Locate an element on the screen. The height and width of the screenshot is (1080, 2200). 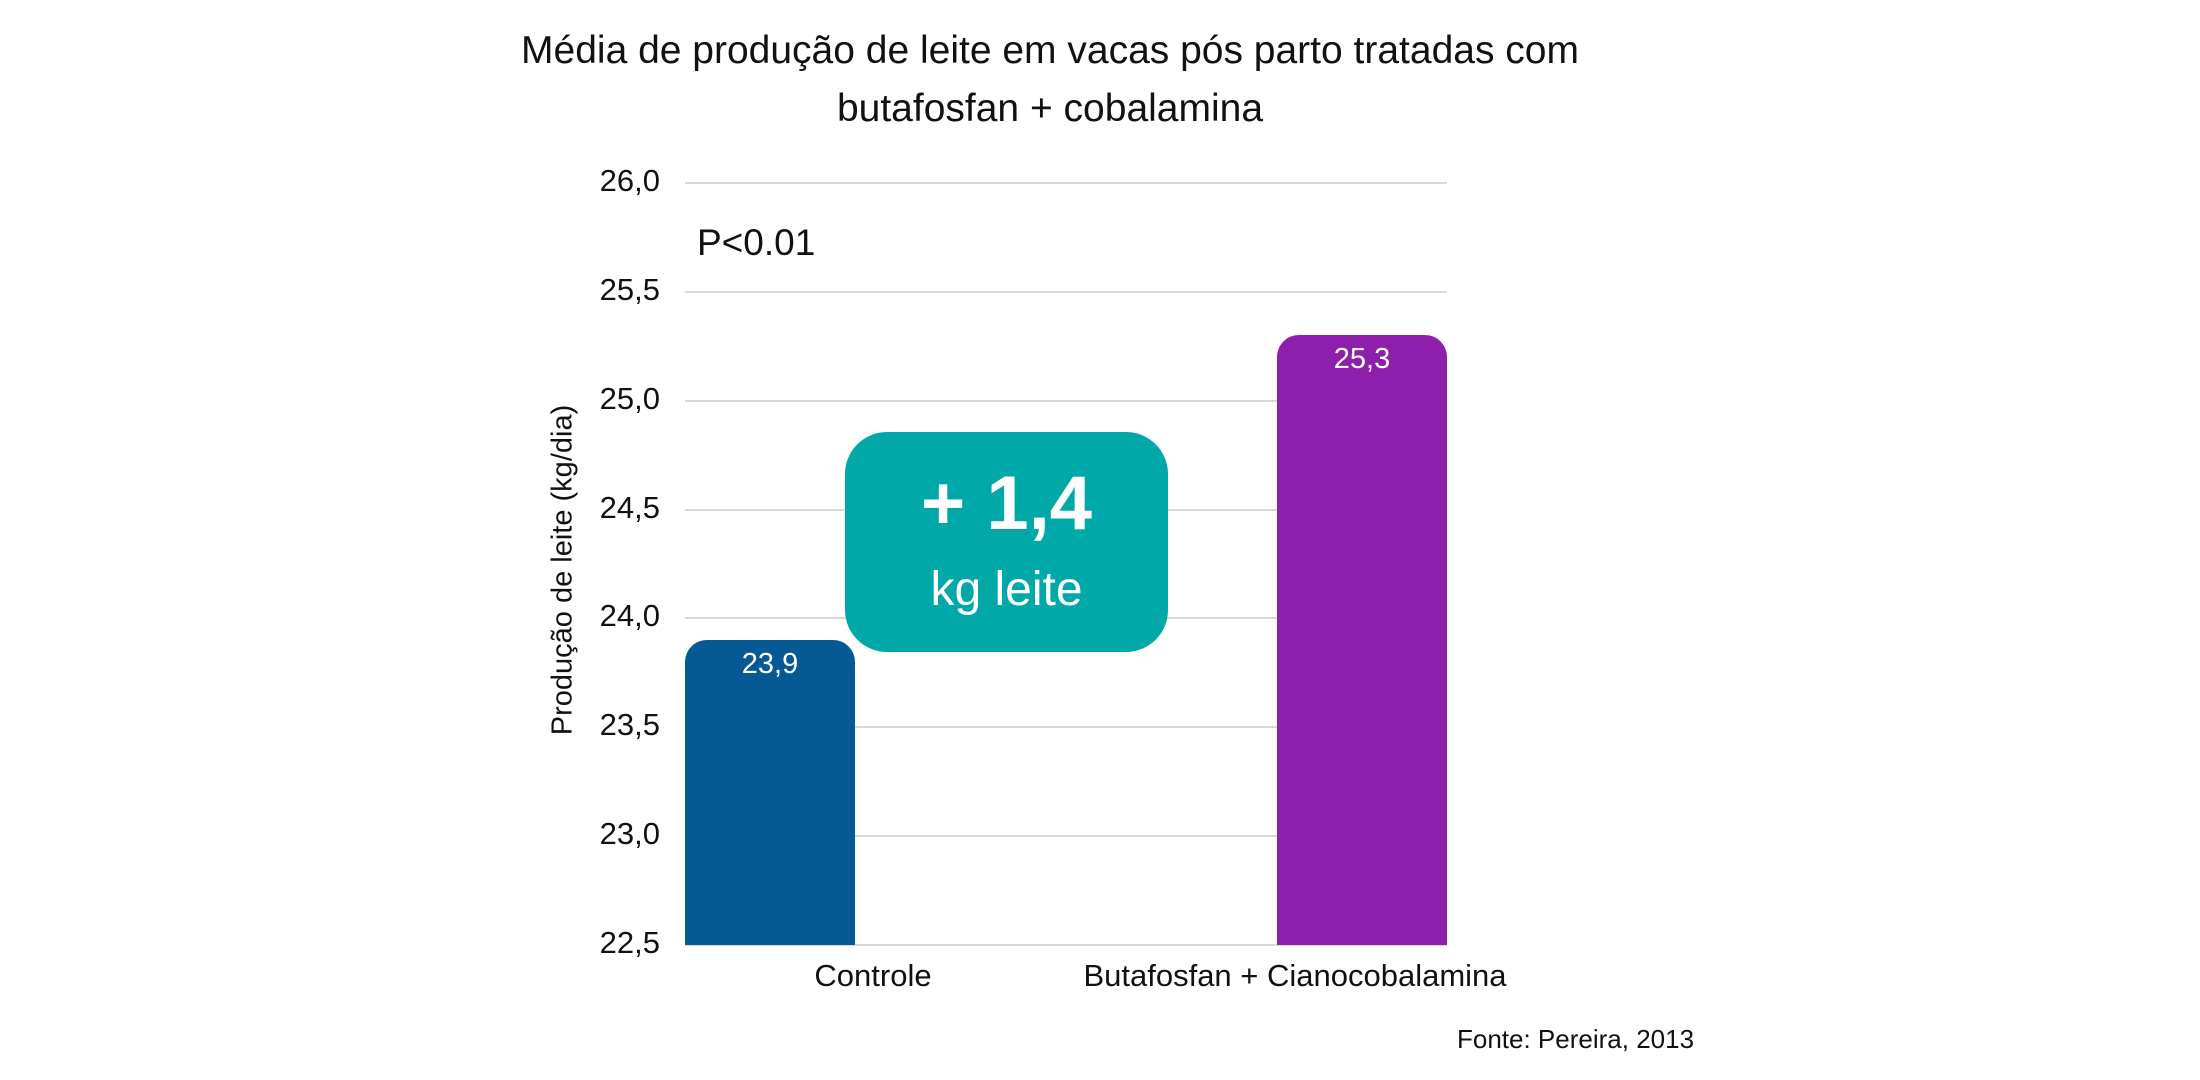
x-tick-label: Controle is located at coordinates (873, 975).